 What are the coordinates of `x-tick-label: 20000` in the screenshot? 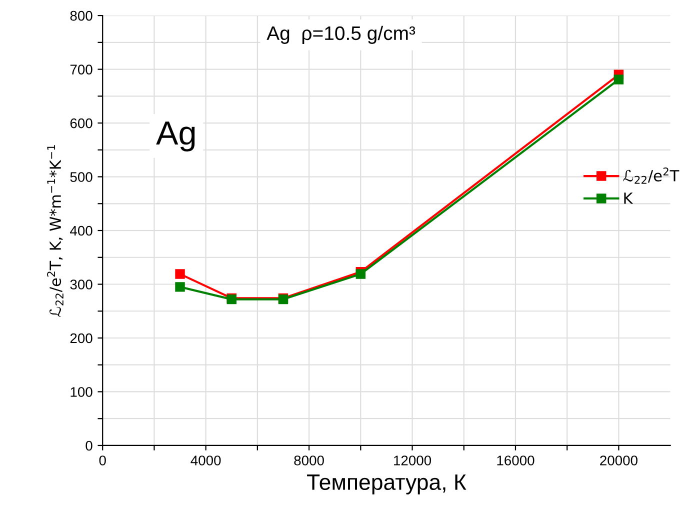 It's located at (619, 461).